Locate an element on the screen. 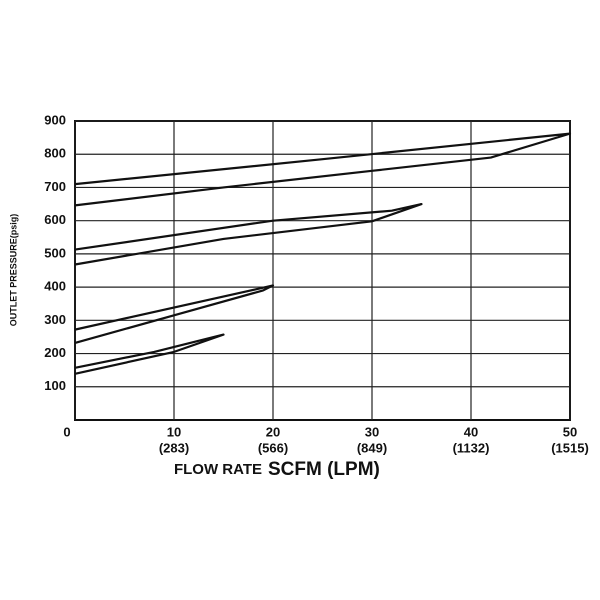 The width and height of the screenshot is (600, 600). x-tick-sublabel: (1132) is located at coordinates (471, 447).